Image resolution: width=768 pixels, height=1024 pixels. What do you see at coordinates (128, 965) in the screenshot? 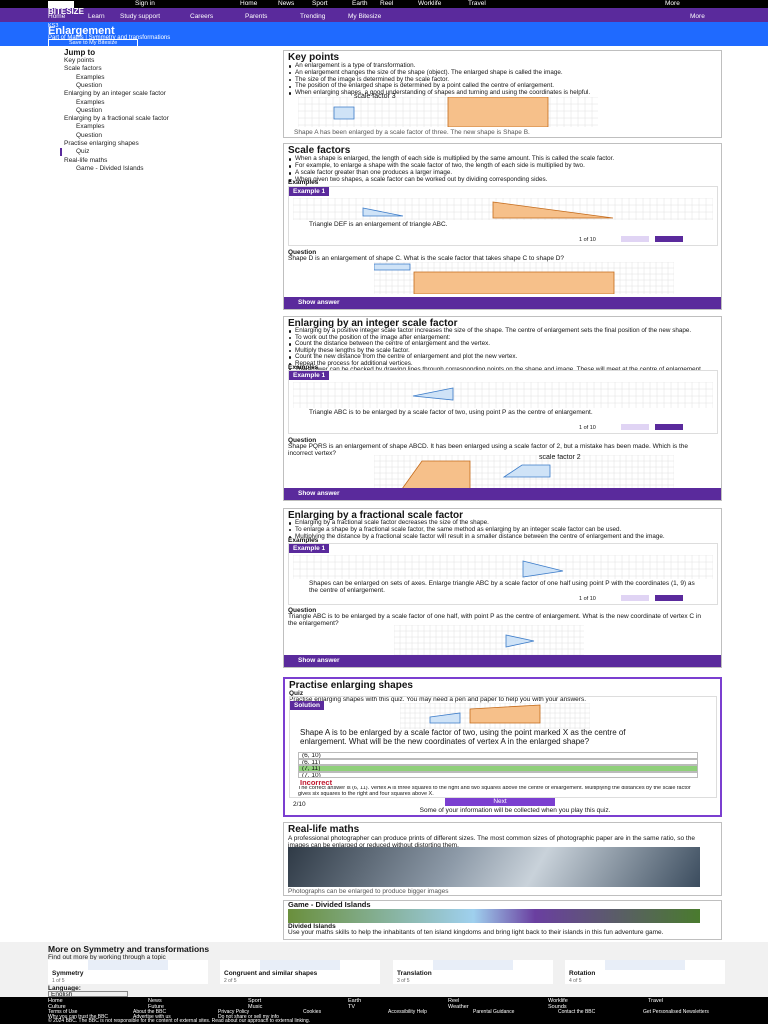
I see `card-image` at bounding box center [128, 965].